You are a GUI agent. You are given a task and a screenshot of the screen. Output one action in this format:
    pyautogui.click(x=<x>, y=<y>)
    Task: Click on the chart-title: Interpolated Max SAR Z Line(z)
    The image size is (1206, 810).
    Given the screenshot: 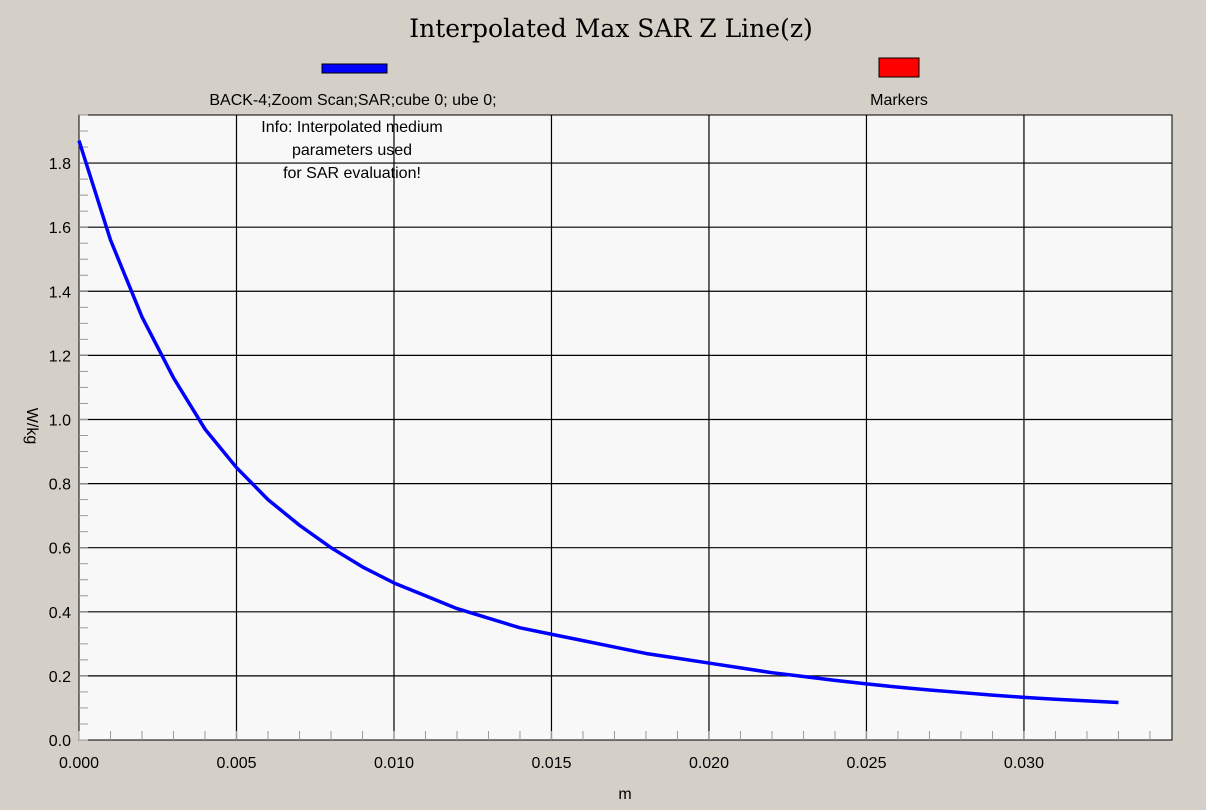 What is the action you would take?
    pyautogui.click(x=611, y=28)
    